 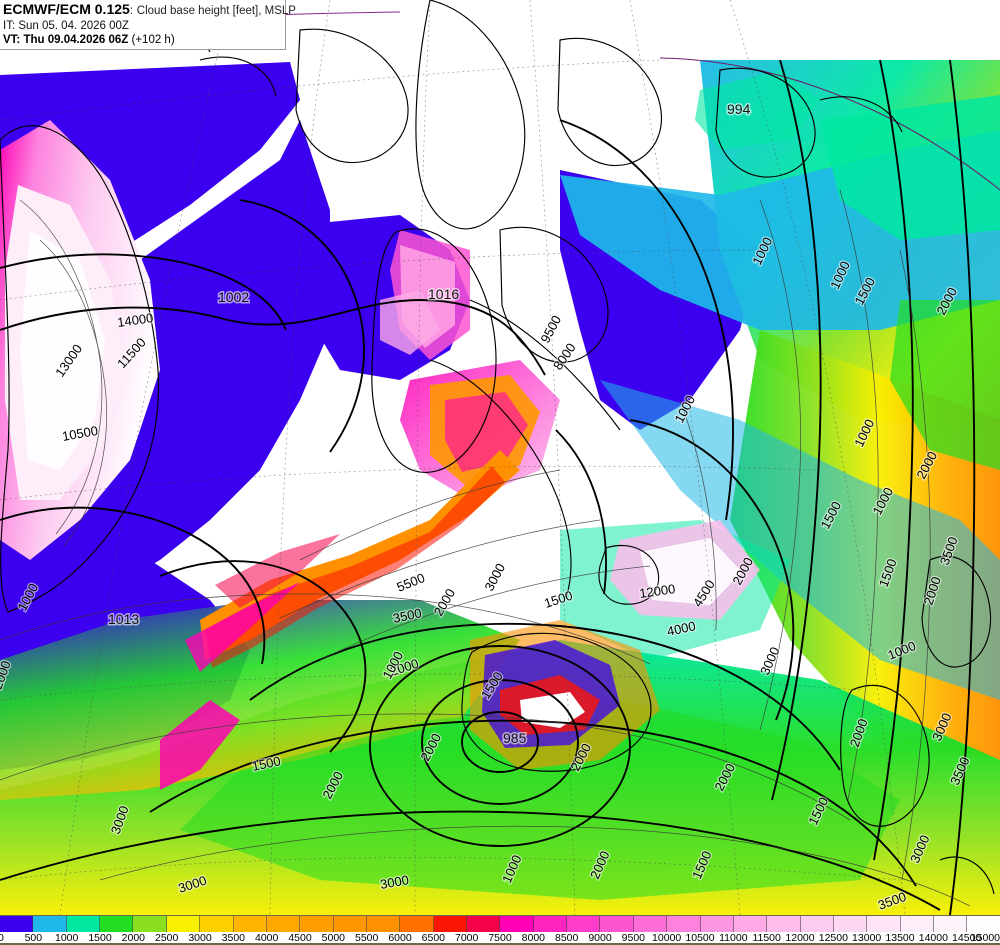 What do you see at coordinates (153, 40) in the screenshot?
I see `lead-time: (+102 h)` at bounding box center [153, 40].